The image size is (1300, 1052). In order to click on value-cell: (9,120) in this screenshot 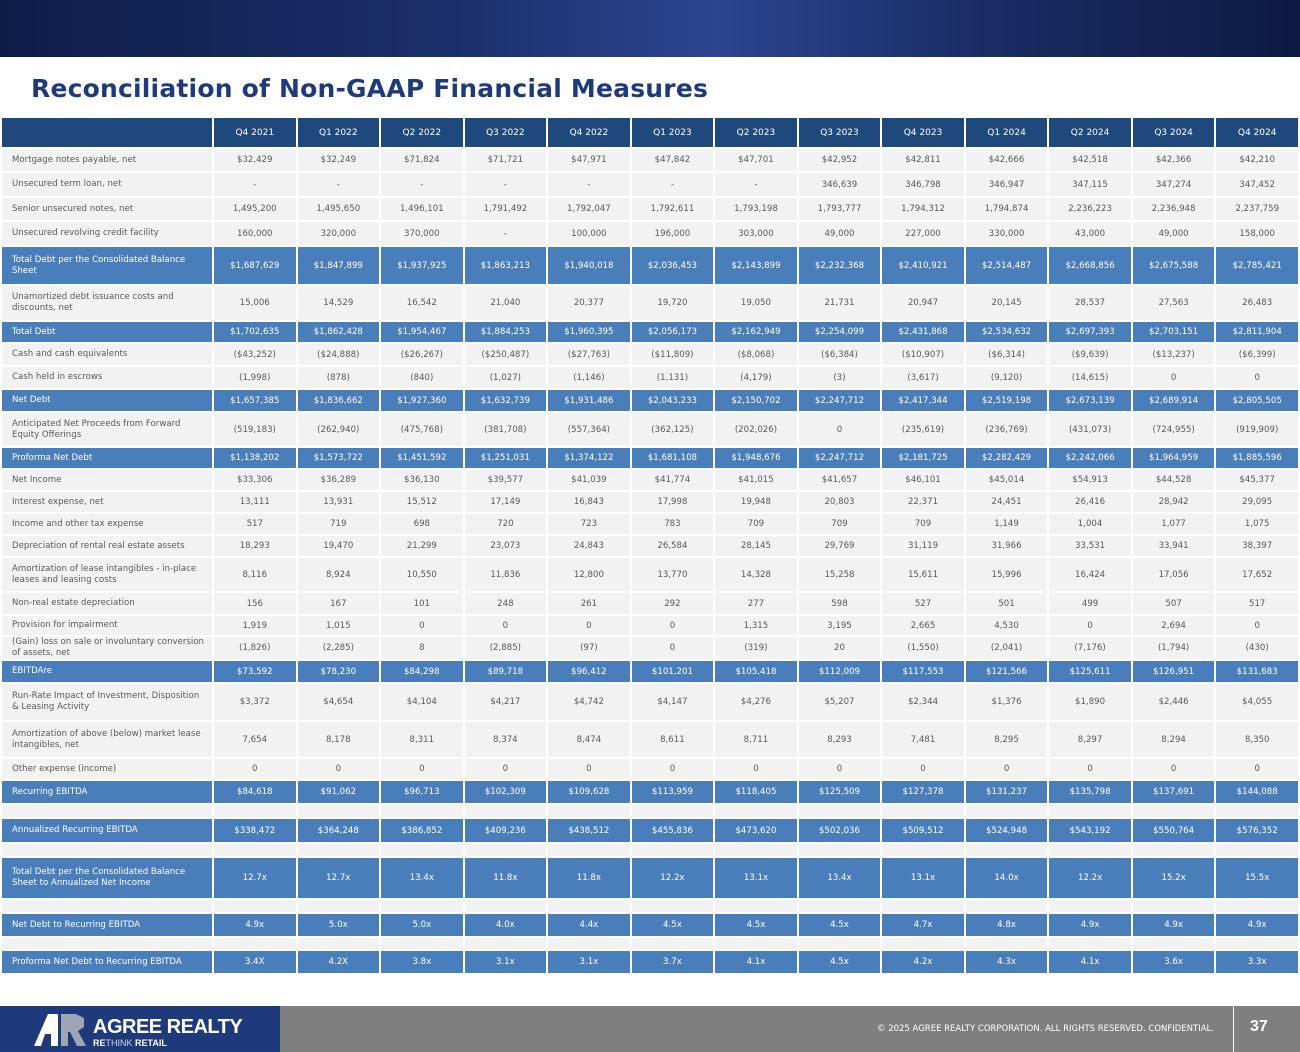, I will do `click(1006, 377)`.